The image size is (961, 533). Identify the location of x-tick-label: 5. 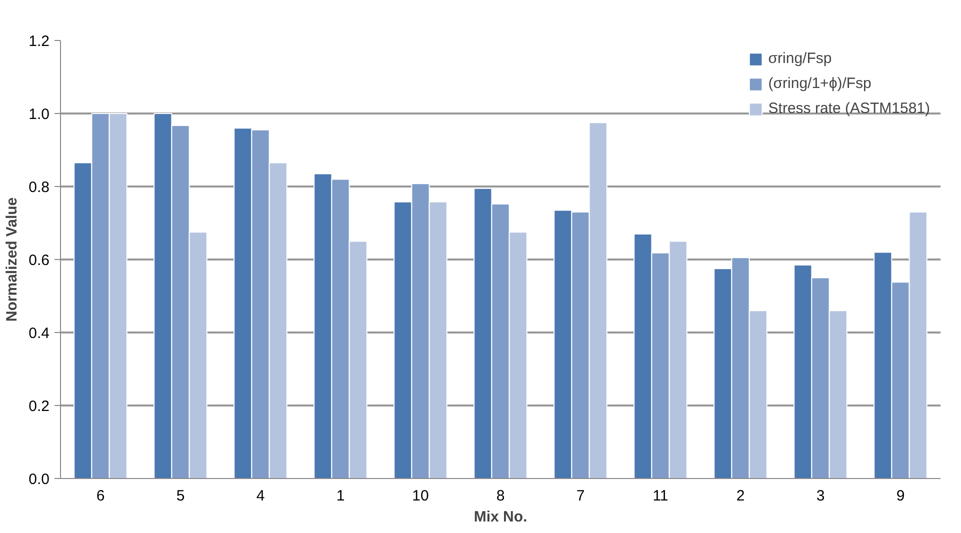
(180, 496).